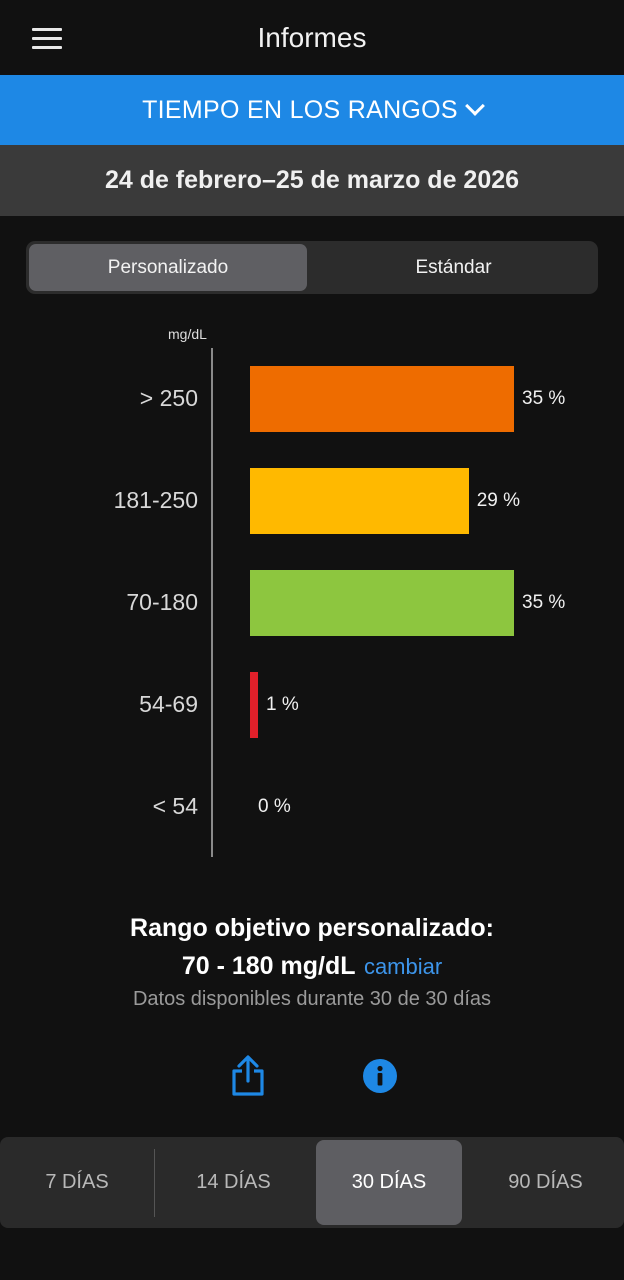  Describe the element at coordinates (268, 966) in the screenshot. I see `target-range-value: 70 - 180 mg/dL` at that location.